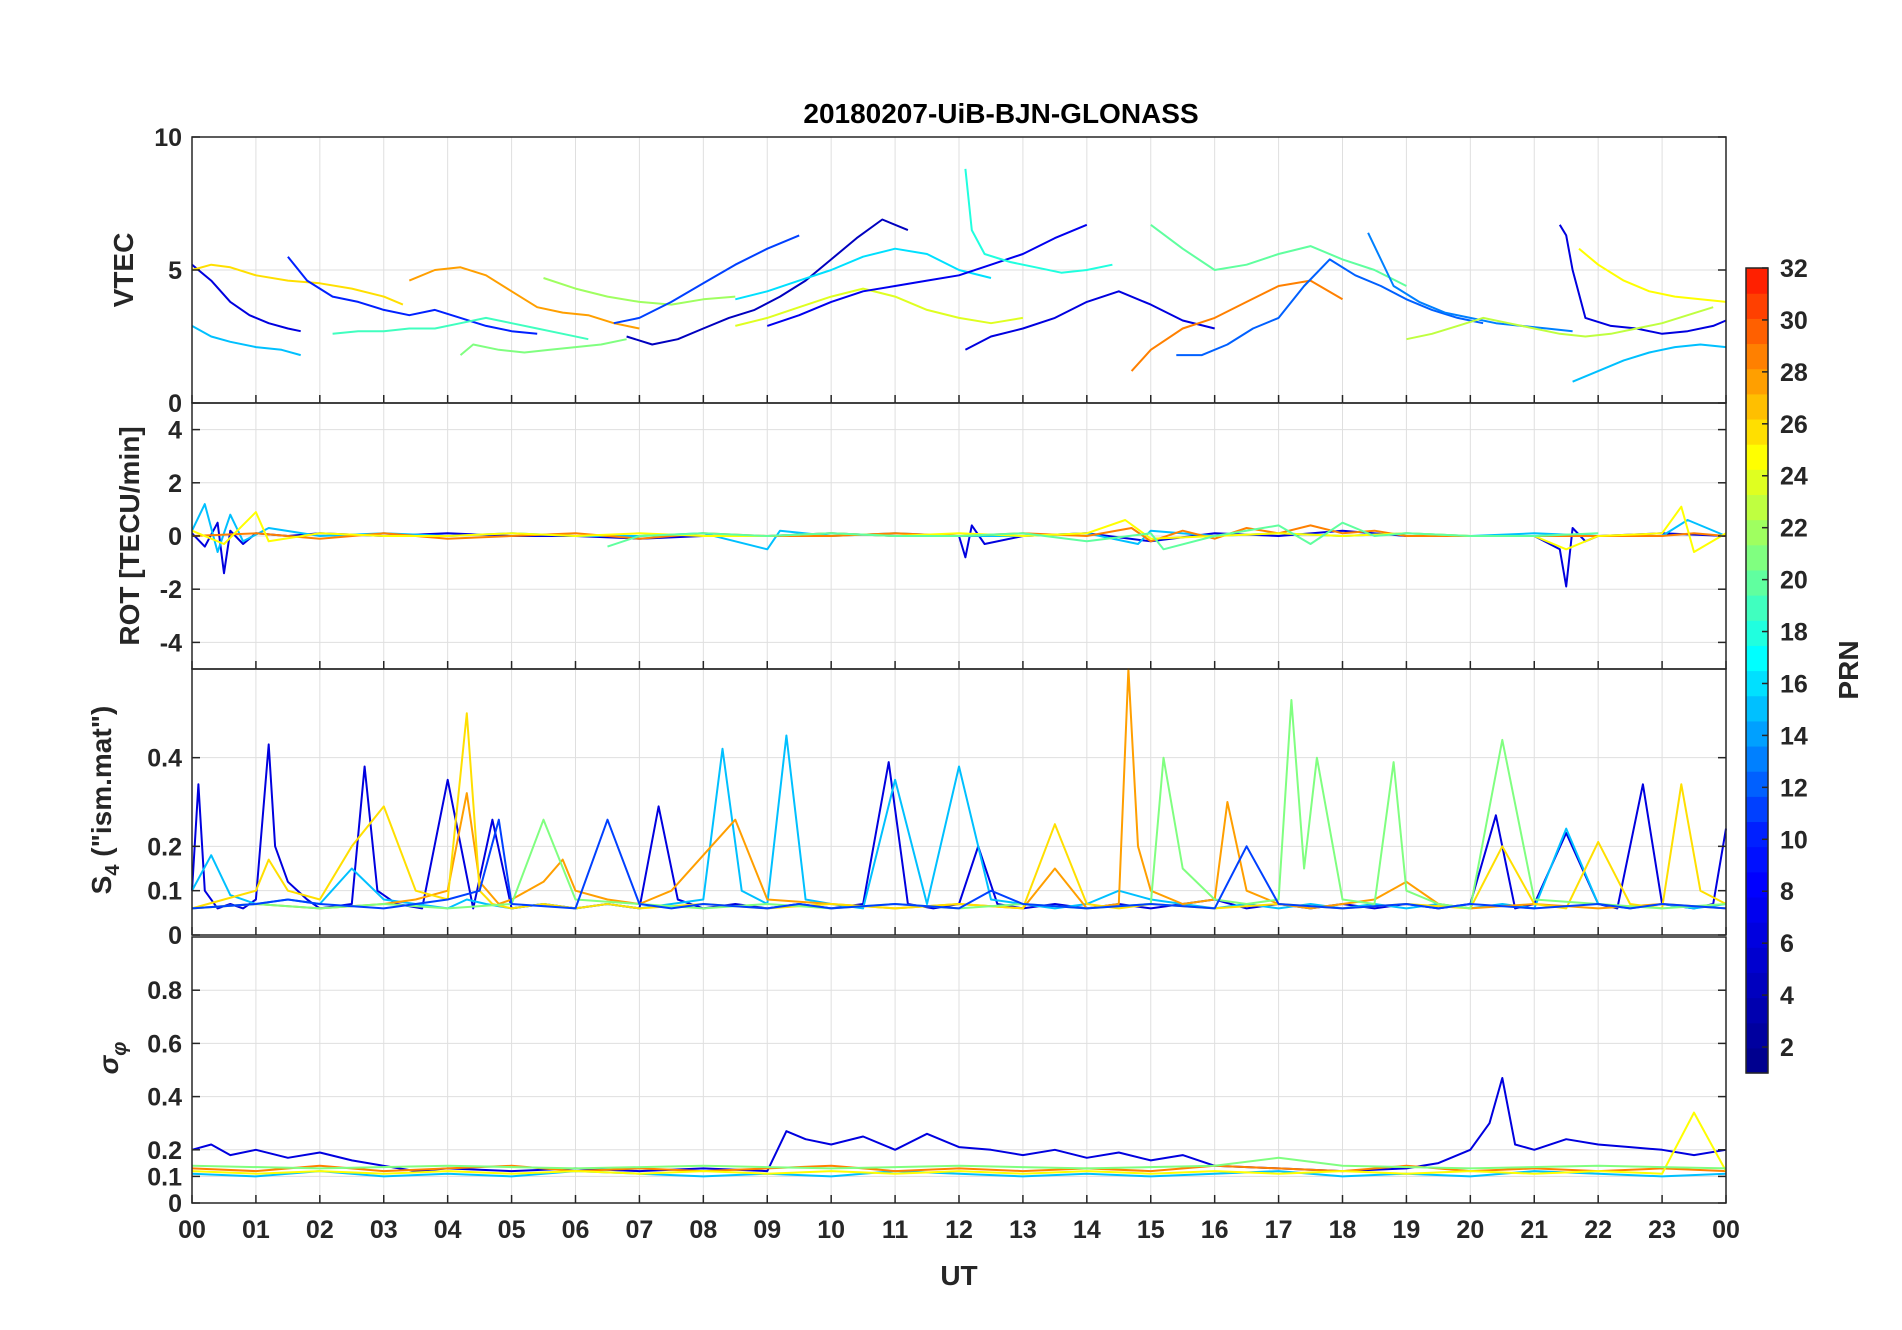 The height and width of the screenshot is (1330, 1902). What do you see at coordinates (175, 1204) in the screenshot?
I see `sigma-phi-y-tick-label: 0` at bounding box center [175, 1204].